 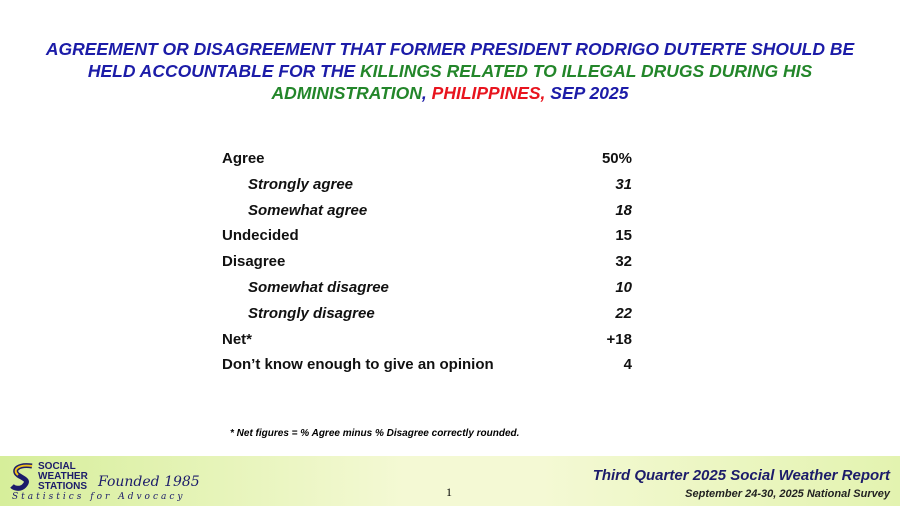 What do you see at coordinates (427, 316) in the screenshot?
I see `sub-row: Strongly disagree 22` at bounding box center [427, 316].